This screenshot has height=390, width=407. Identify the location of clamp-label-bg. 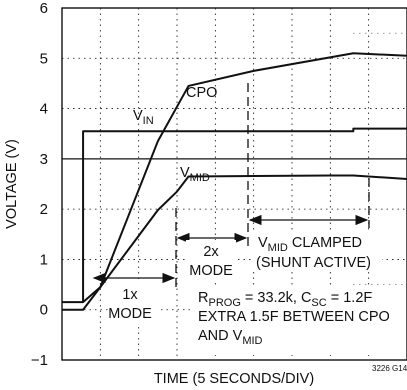
(317, 251).